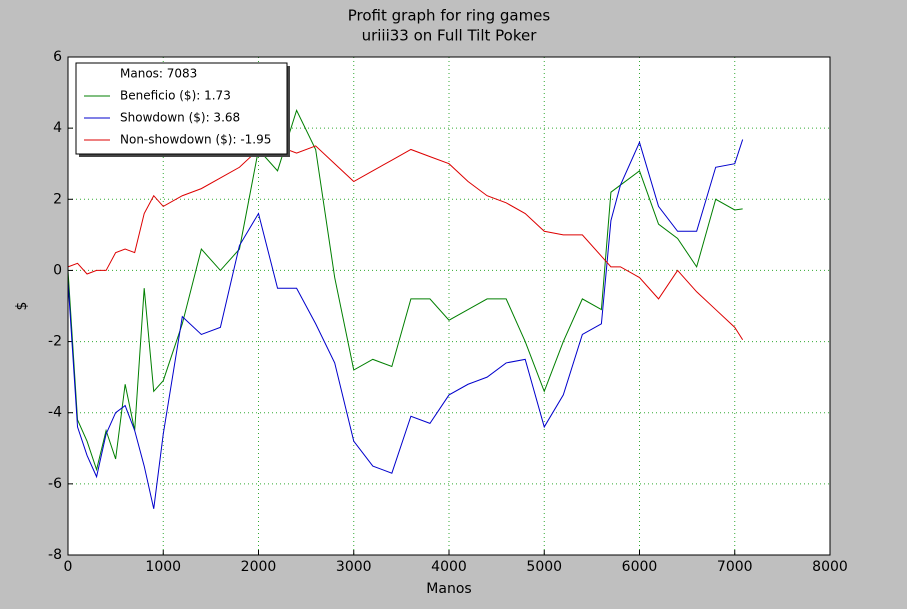 Image resolution: width=907 pixels, height=609 pixels. I want to click on y-axis-label: $, so click(22, 306).